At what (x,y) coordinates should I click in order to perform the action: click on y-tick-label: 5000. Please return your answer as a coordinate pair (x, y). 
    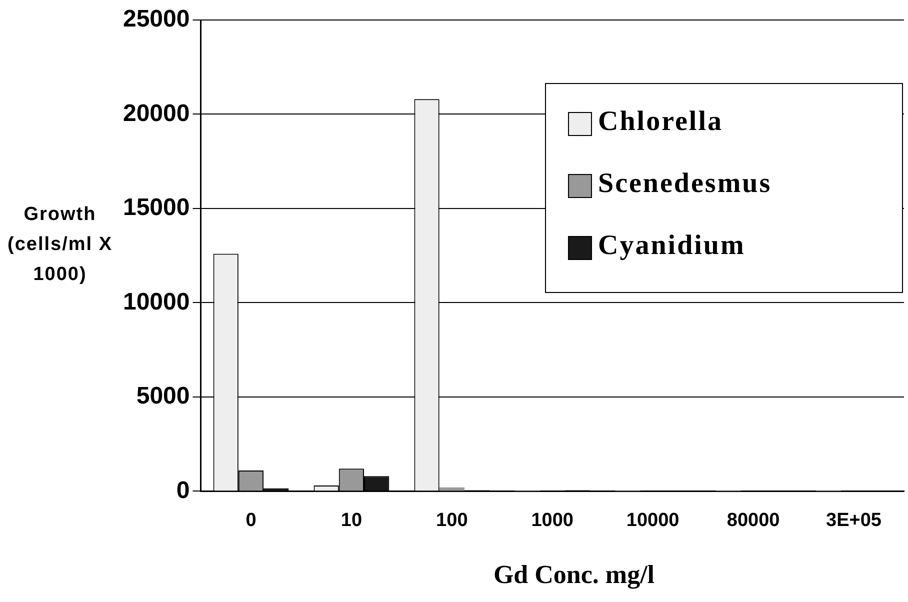
    Looking at the image, I should click on (163, 396).